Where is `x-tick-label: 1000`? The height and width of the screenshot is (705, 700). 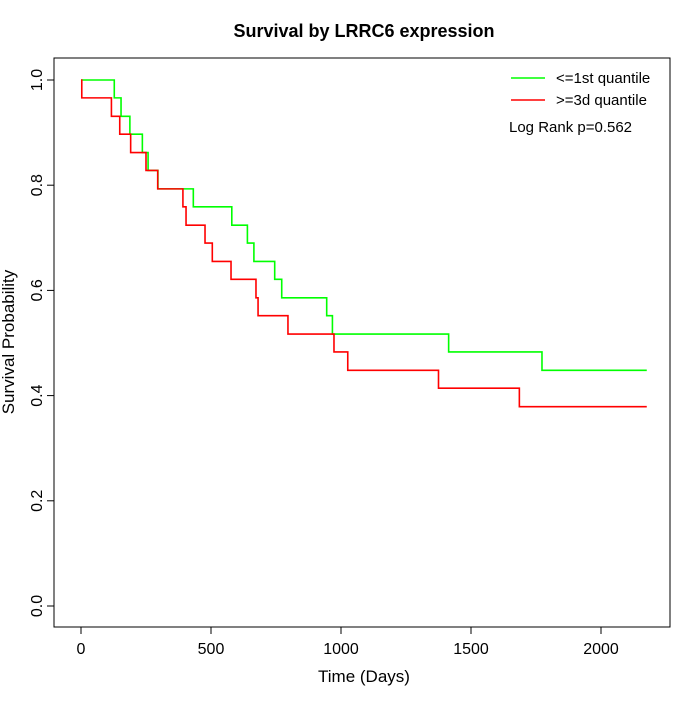 x-tick-label: 1000 is located at coordinates (341, 649).